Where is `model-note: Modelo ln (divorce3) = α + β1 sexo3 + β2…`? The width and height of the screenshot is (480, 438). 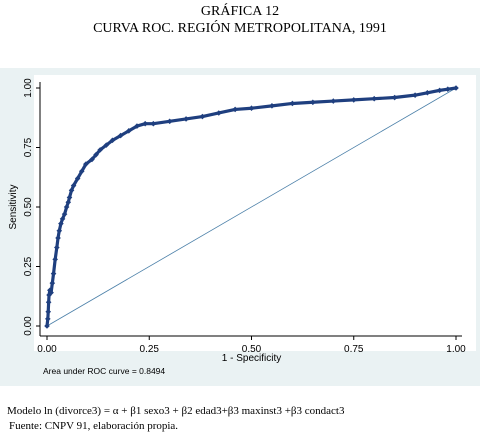
model-note: Modelo ln (divorce3) = α + β1 sexo3 + β2… is located at coordinates (176, 411).